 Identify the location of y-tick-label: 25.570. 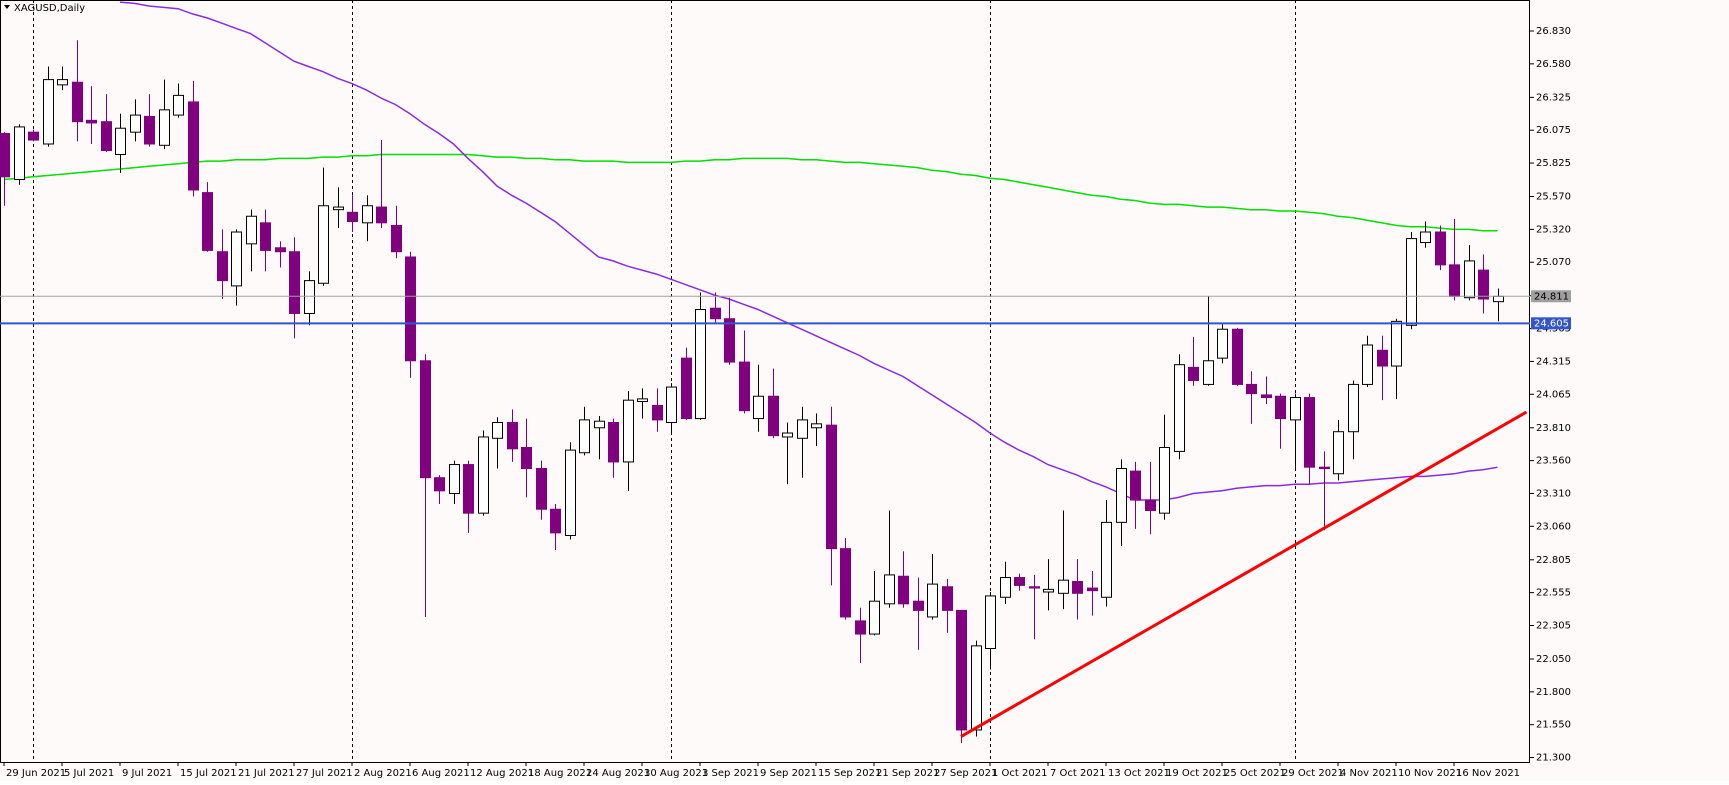
(1553, 197).